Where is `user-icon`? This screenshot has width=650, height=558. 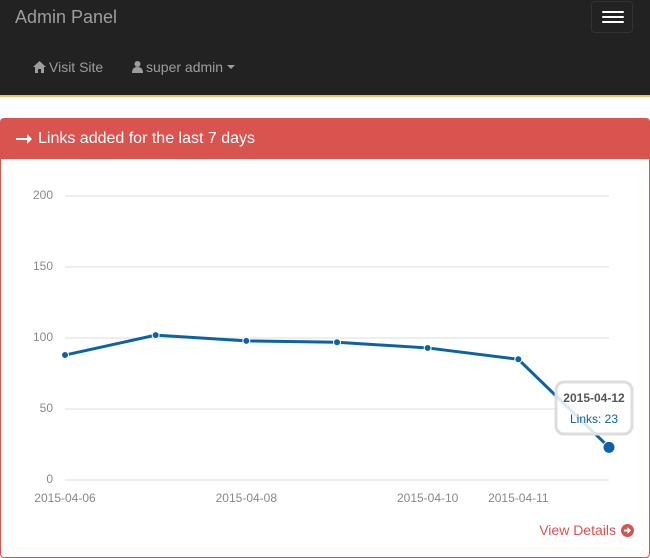
user-icon is located at coordinates (137, 67).